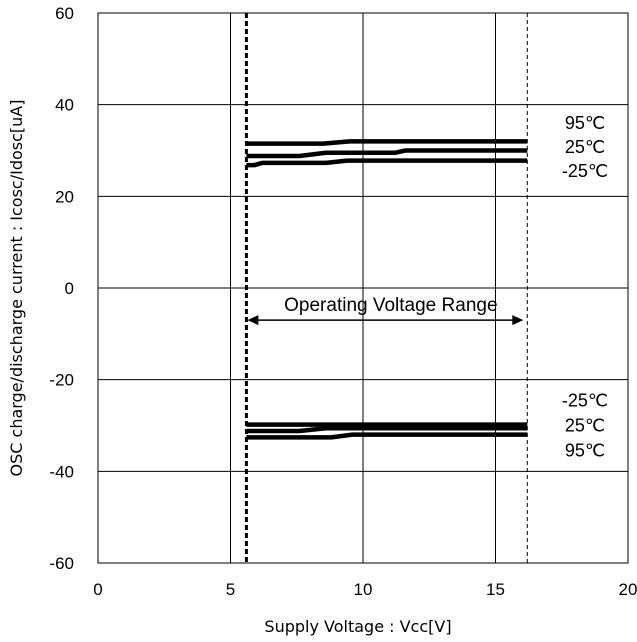  Describe the element at coordinates (97, 589) in the screenshot. I see `x-tick-label: 0` at that location.